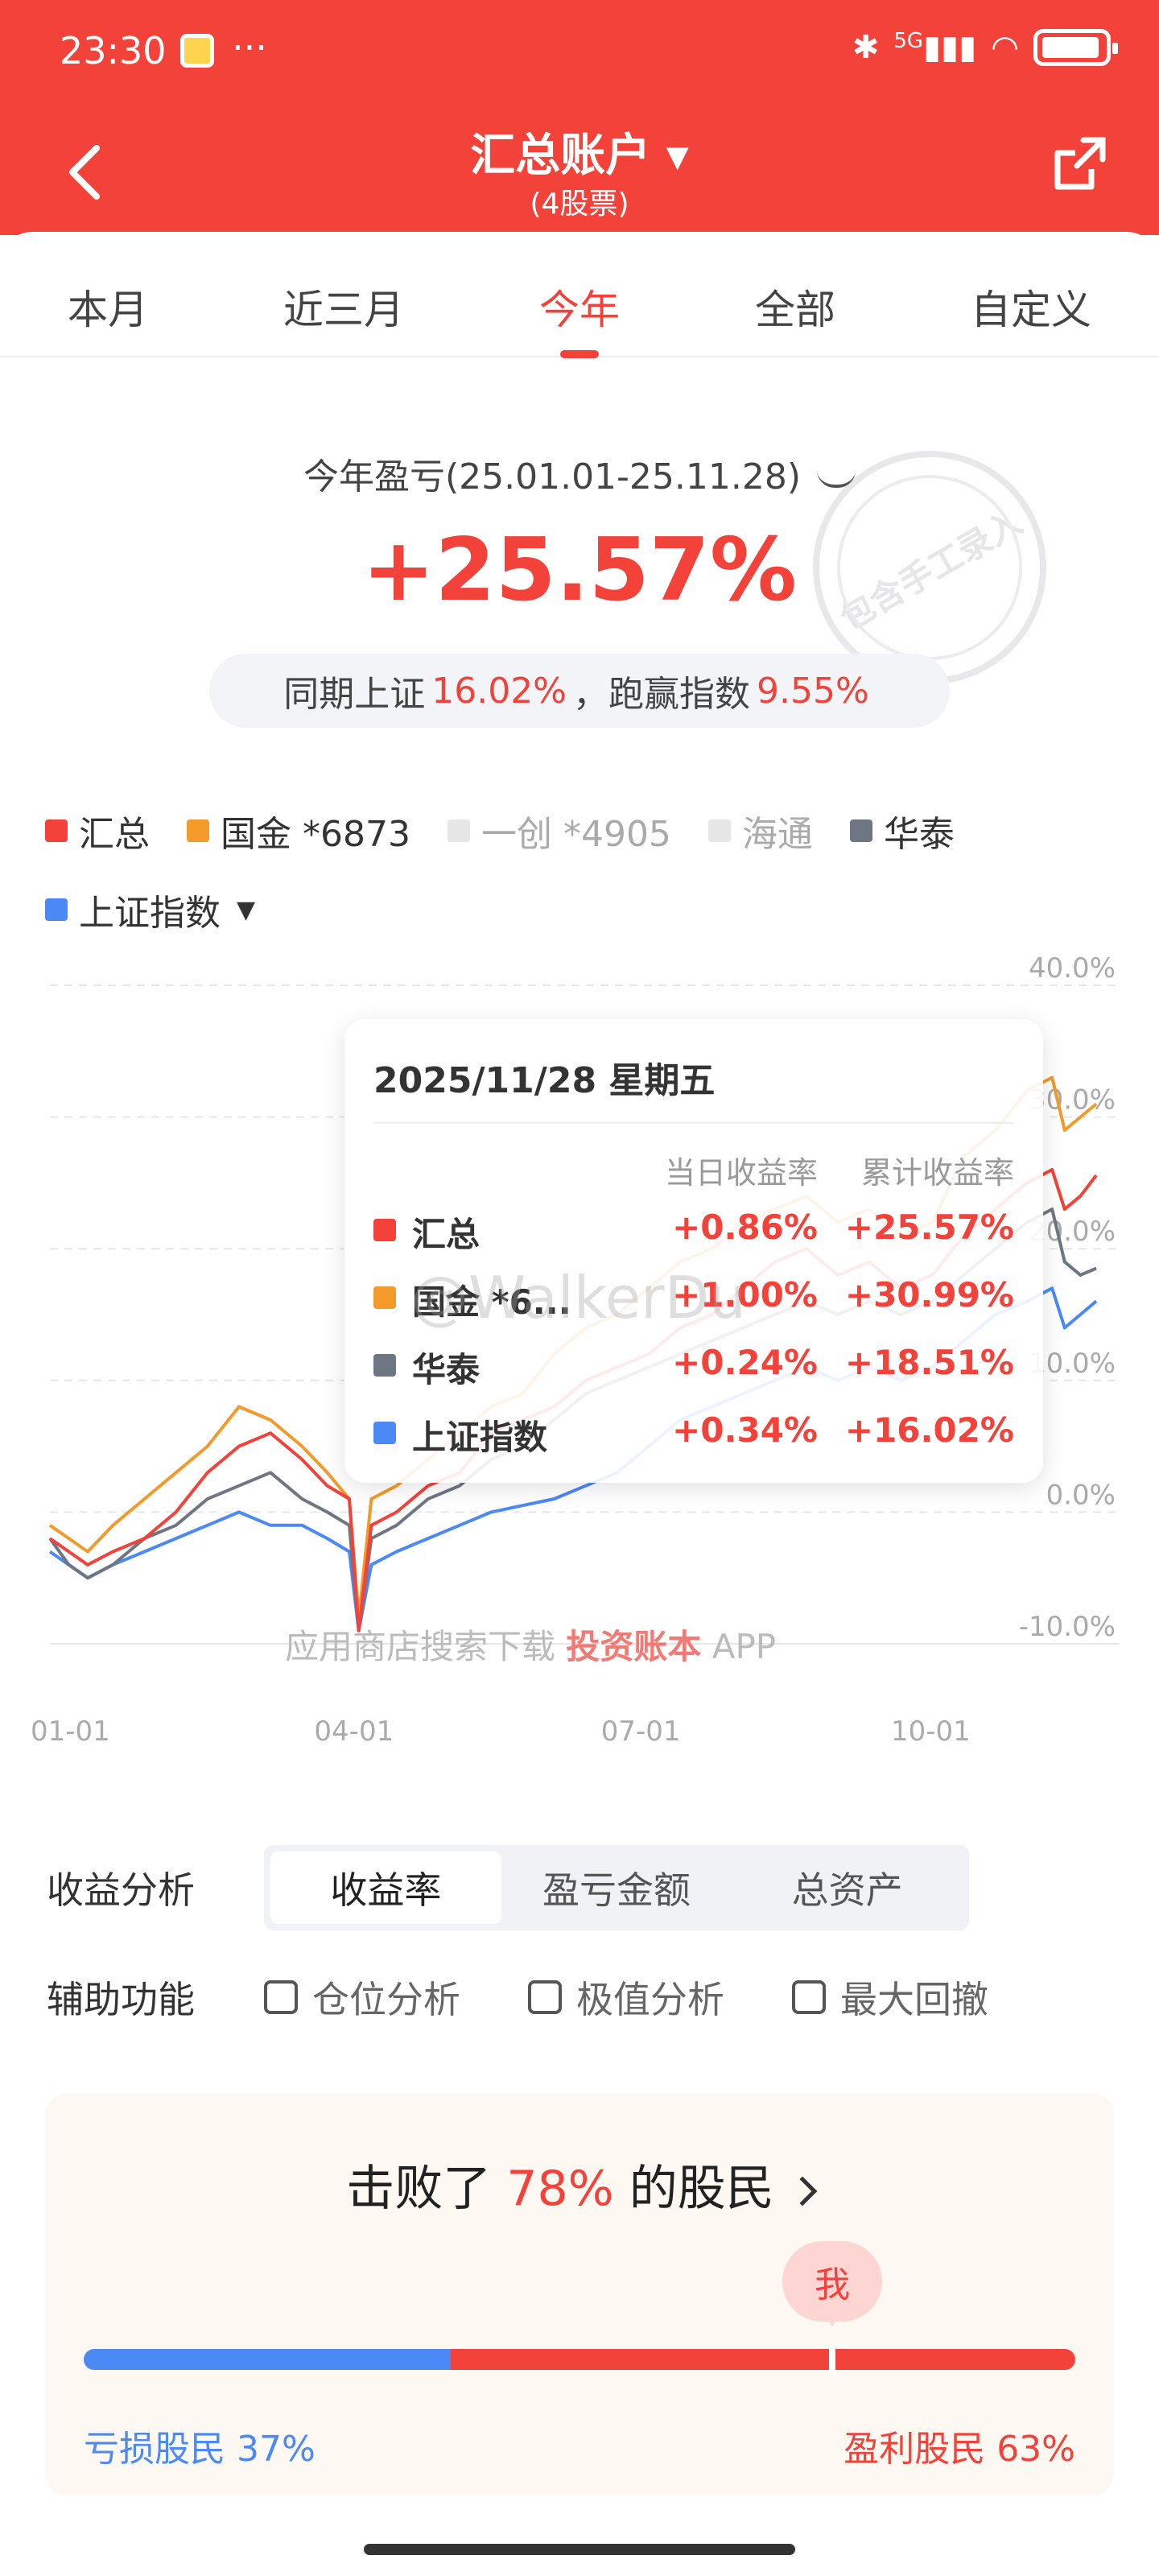 The image size is (1159, 2576). I want to click on checkbox-max-drawdown: 最大回撤, so click(890, 1997).